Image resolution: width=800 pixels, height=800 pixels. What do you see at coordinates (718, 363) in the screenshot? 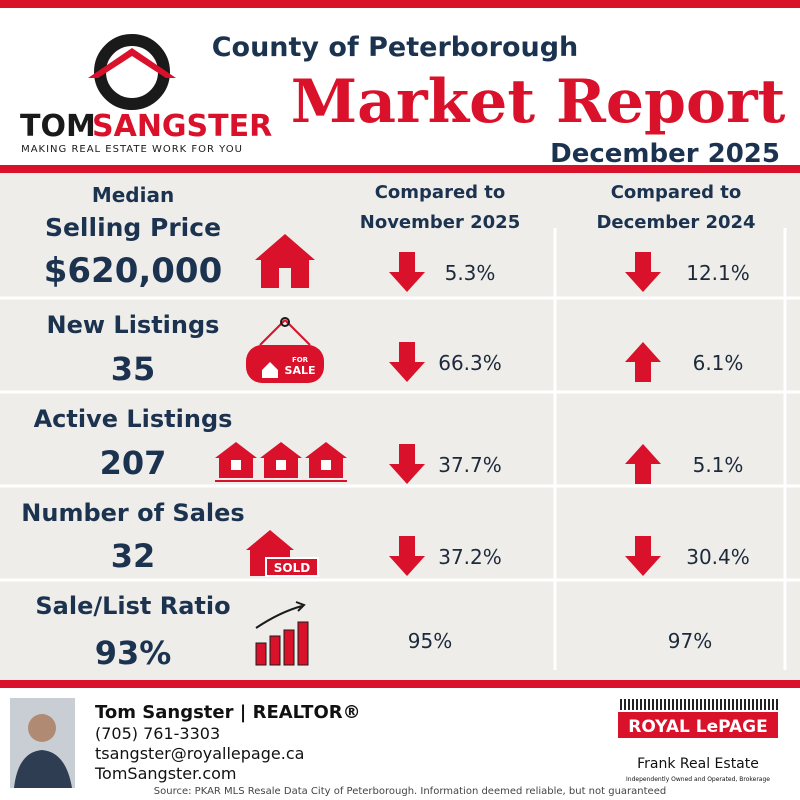
I see `change-value: 6.1%` at bounding box center [718, 363].